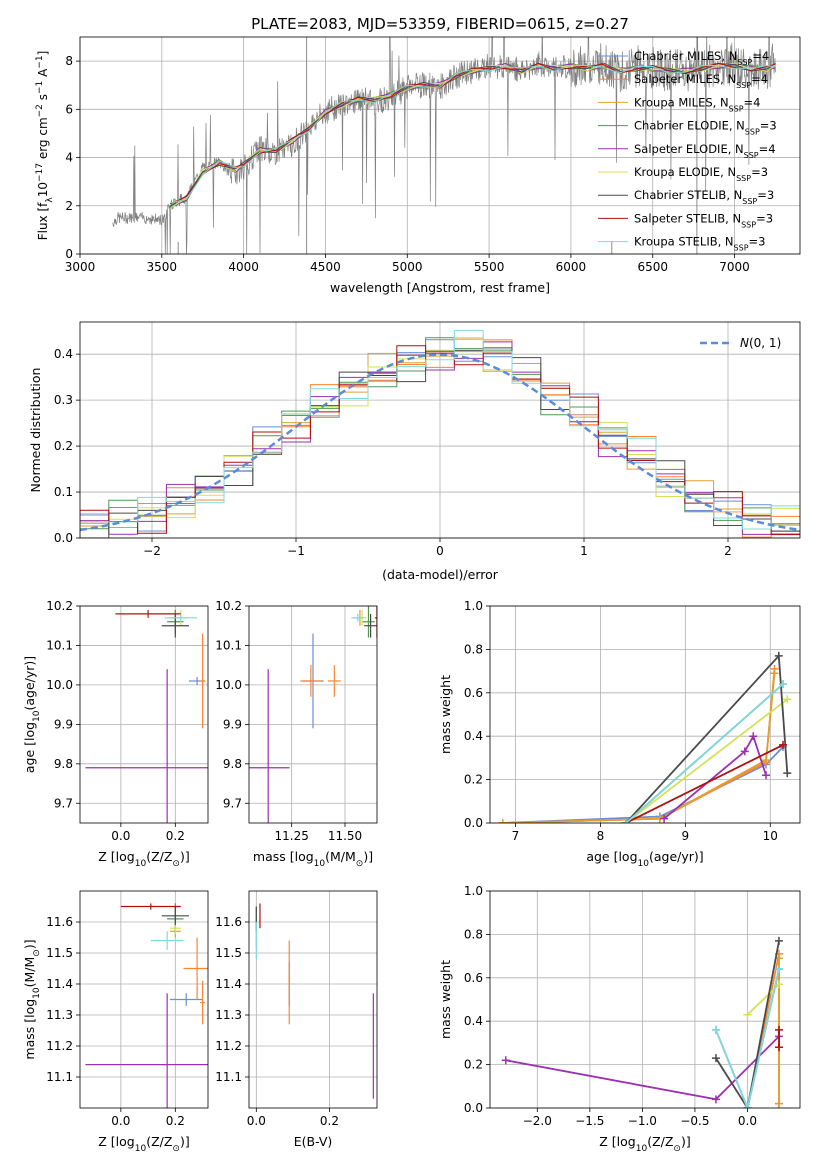 This screenshot has width=819, height=1170. Describe the element at coordinates (644, 859) in the screenshot. I see `x-axis-label: age [log10(age/yr)]` at that location.